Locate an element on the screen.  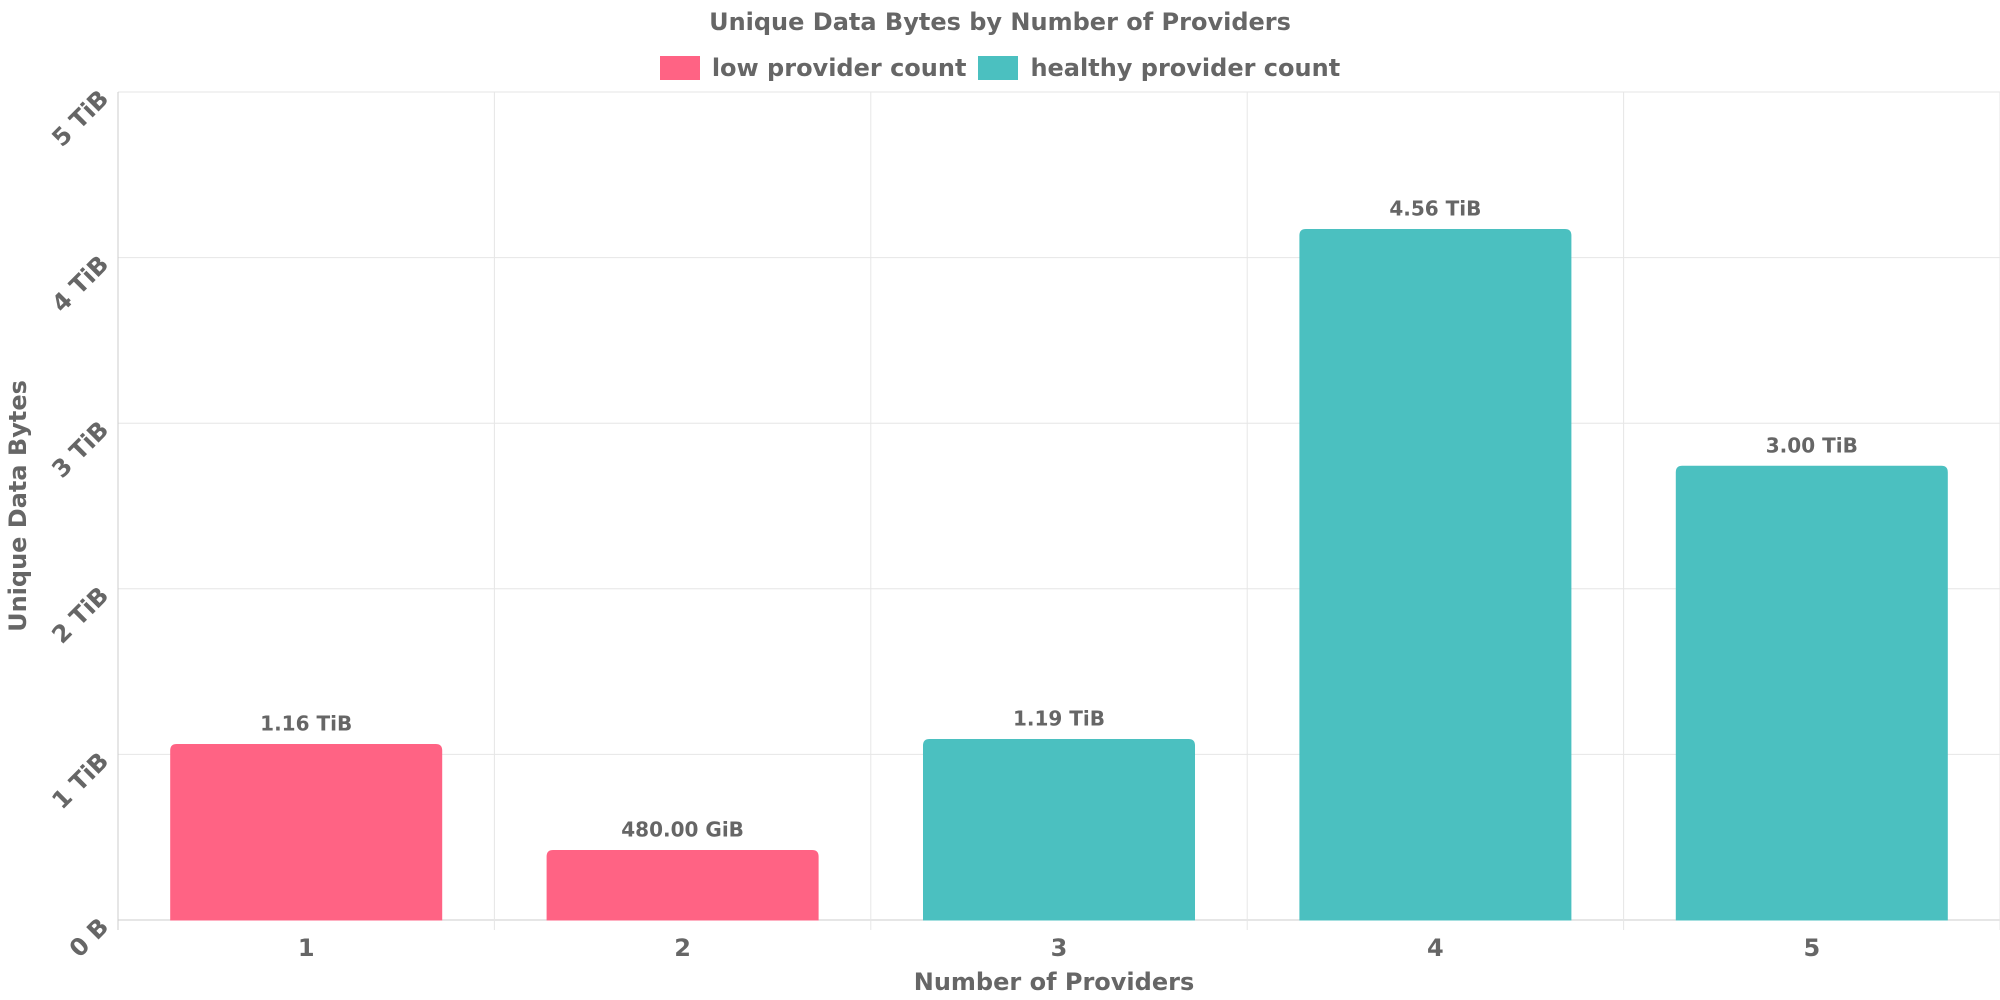
data-label-3: 1.19 TiB is located at coordinates (1059, 718).